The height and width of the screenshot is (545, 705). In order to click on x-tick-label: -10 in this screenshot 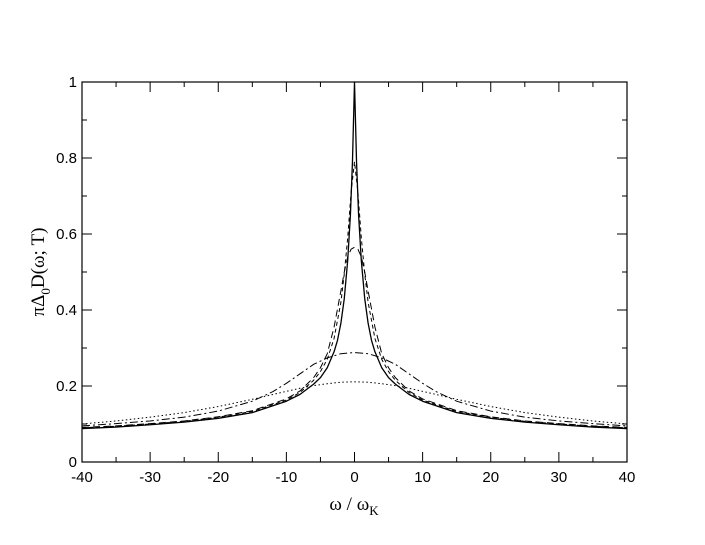, I will do `click(287, 477)`.